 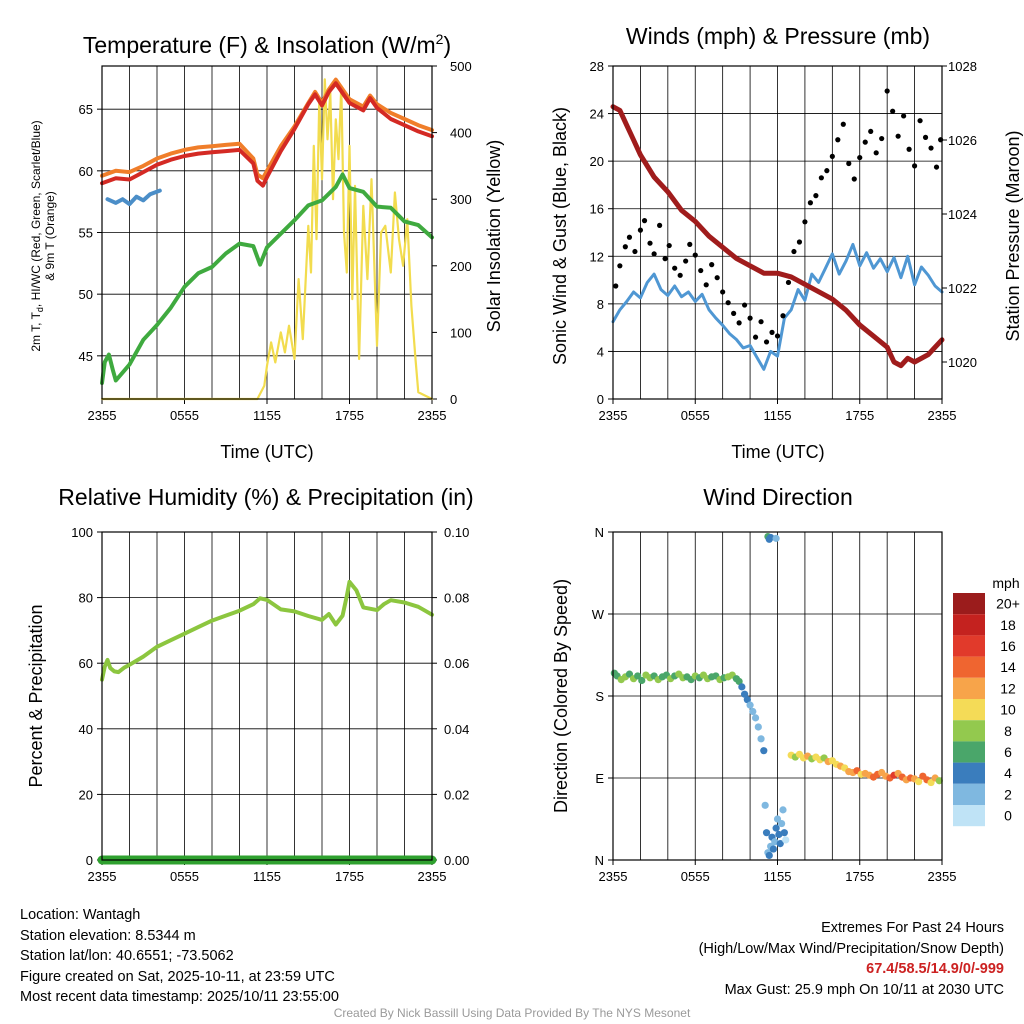 I want to click on direction-xtick-label: 1155, so click(x=778, y=876).